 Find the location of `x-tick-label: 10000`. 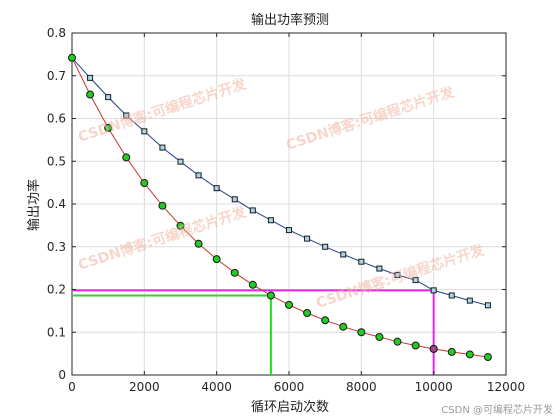

x-tick-label: 10000 is located at coordinates (434, 387).